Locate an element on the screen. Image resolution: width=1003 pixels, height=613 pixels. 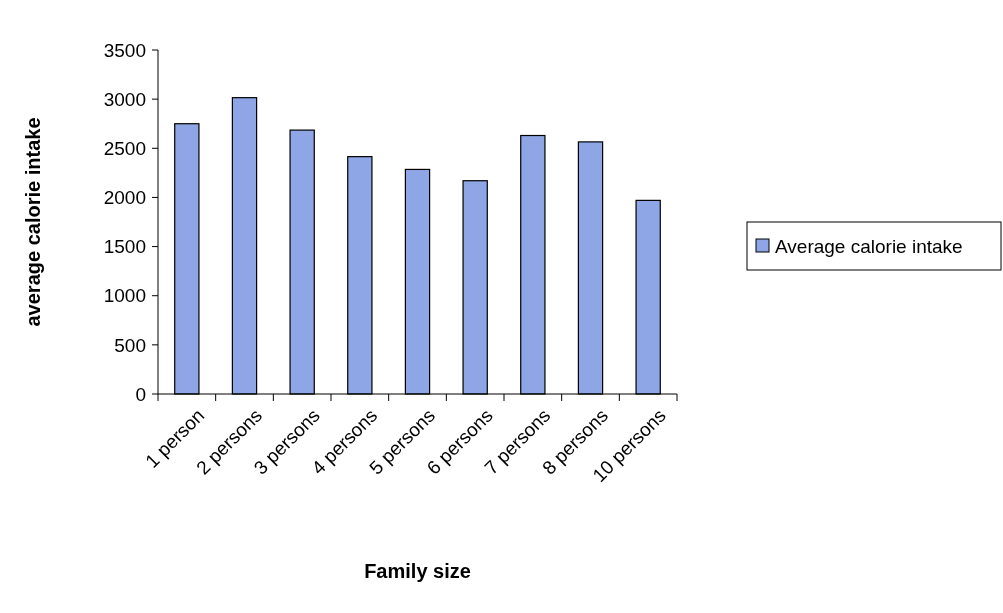
legend-label: Average calorie intake is located at coordinates (869, 246).